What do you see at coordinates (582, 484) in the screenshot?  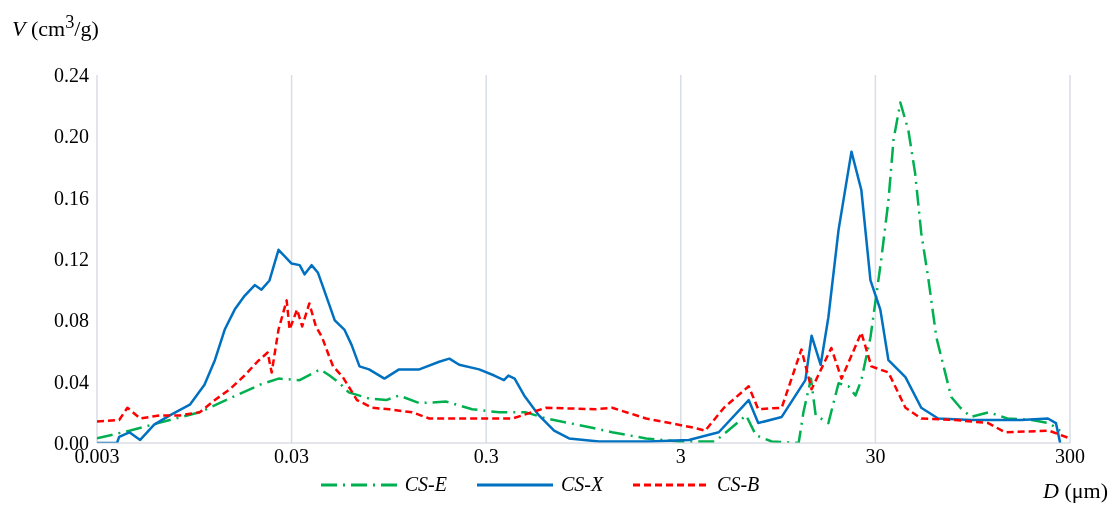 I see `legend-label: CS-X` at bounding box center [582, 484].